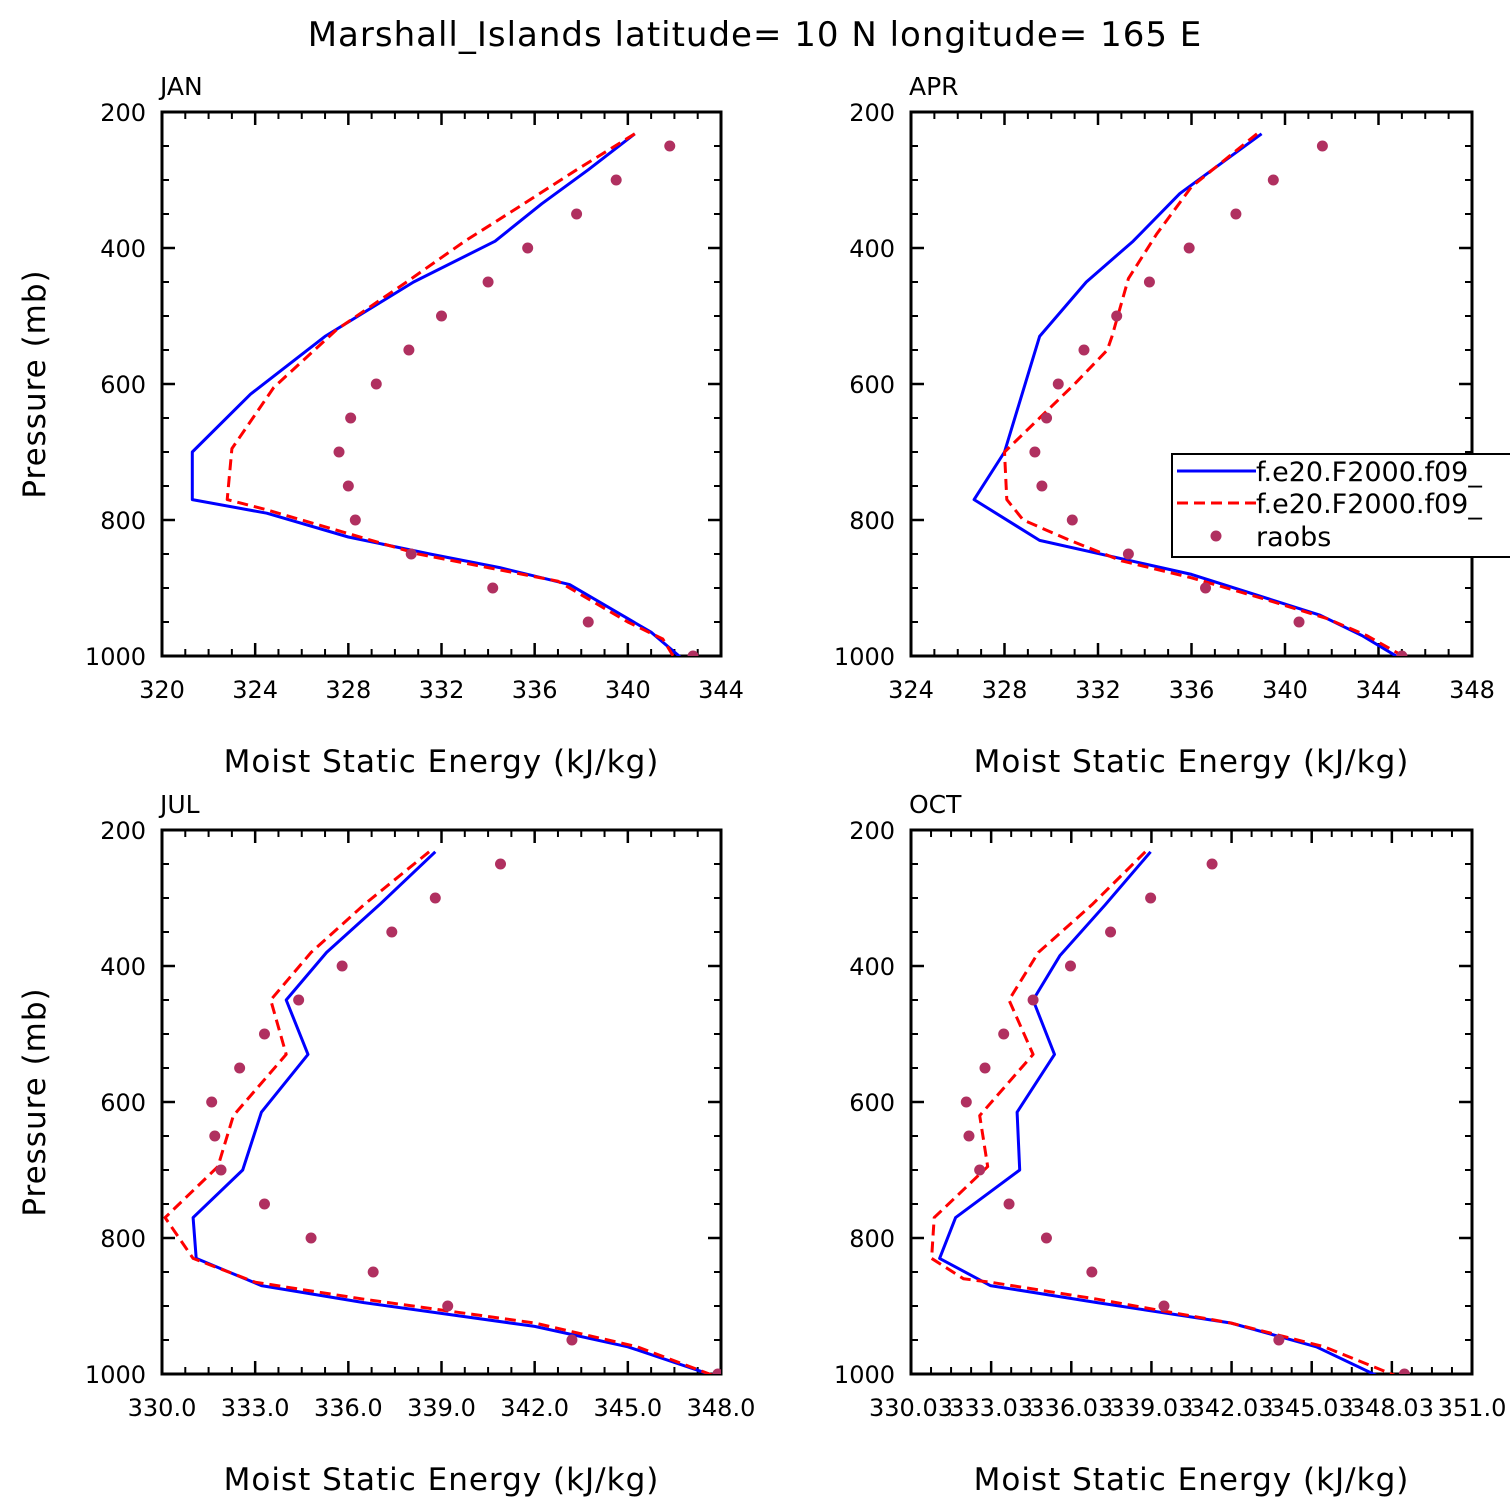  Describe the element at coordinates (162, 690) in the screenshot. I see `x-tick-label: 320` at that location.